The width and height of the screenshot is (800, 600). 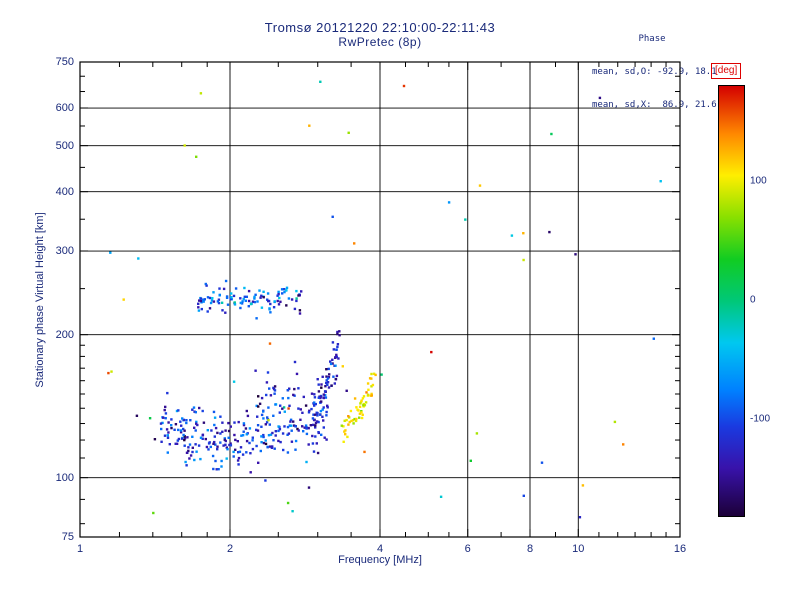 I want to click on x-tick-label: 6, so click(x=467, y=549).